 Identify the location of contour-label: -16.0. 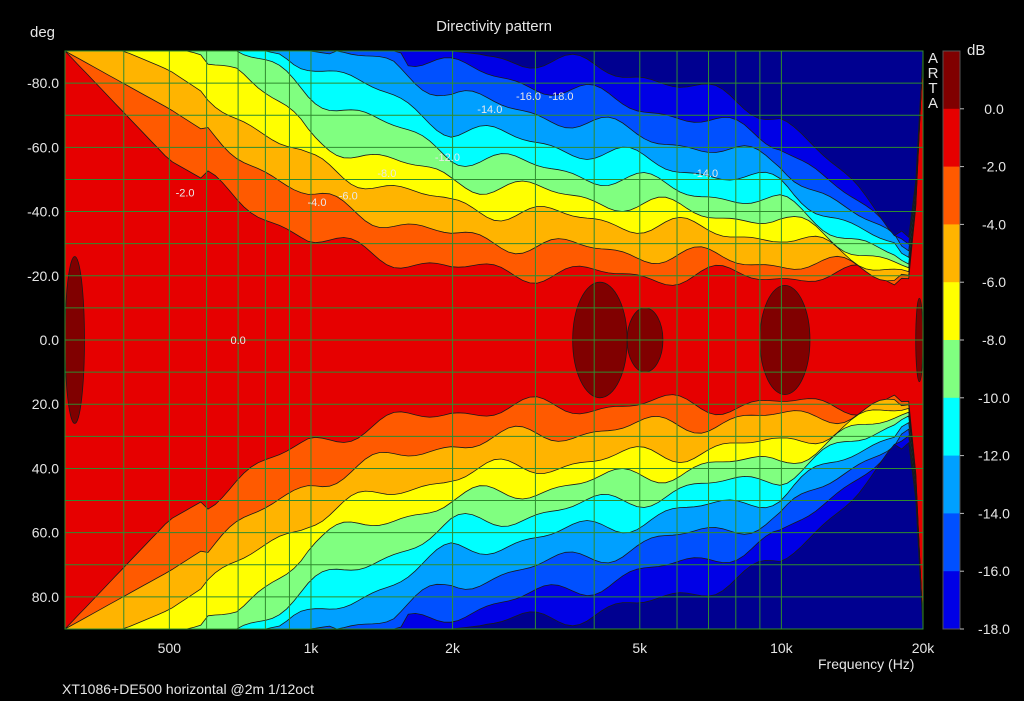
(528, 97).